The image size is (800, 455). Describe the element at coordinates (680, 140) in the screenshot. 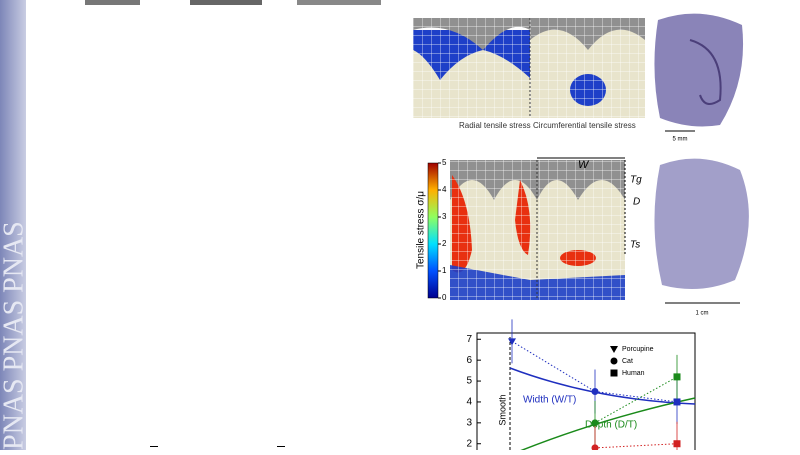

I see `scale-label: 5 mm` at that location.